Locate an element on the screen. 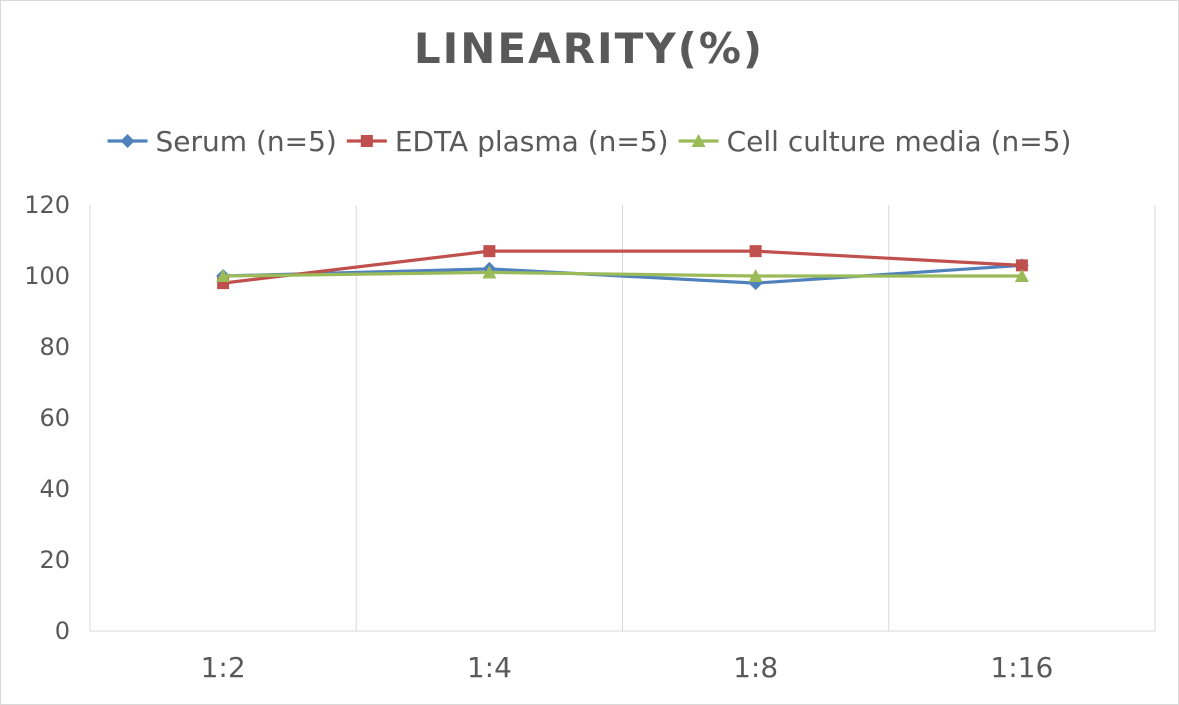  y-tick-label: 120 is located at coordinates (47, 205).